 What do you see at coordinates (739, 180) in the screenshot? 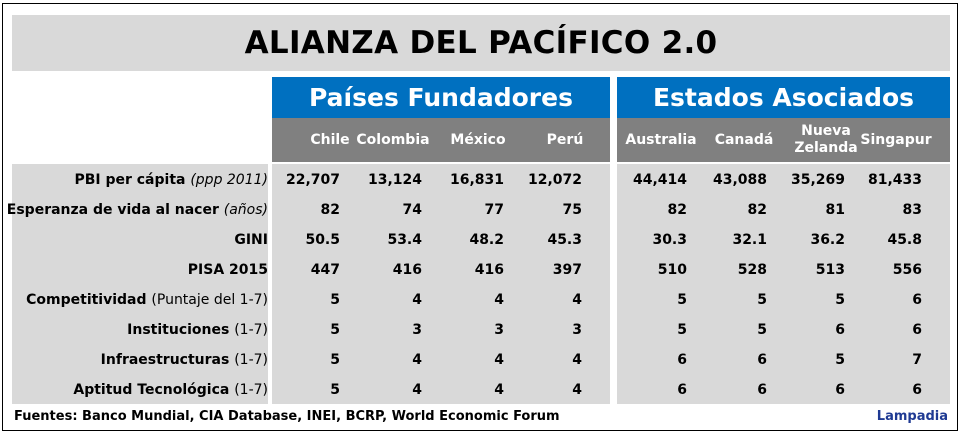
I see `table-cell: 43,088` at bounding box center [739, 180].